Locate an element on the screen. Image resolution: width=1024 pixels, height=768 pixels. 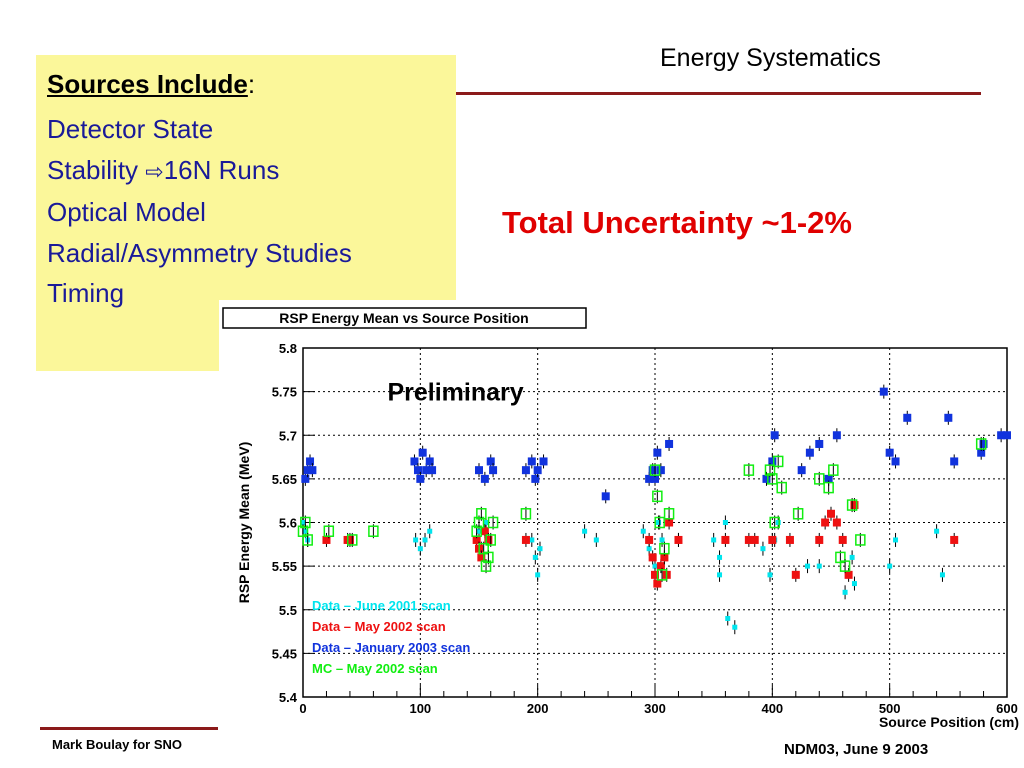
x-tick-label: 0 is located at coordinates (302, 708).